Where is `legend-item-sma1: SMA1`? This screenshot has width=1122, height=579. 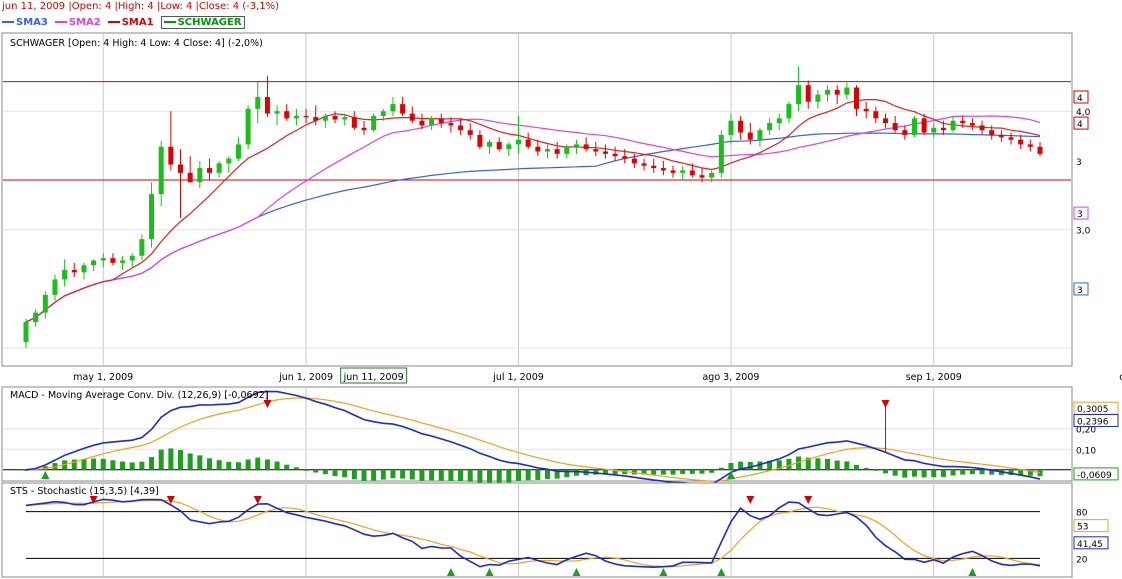 legend-item-sma1: SMA1 is located at coordinates (130, 22).